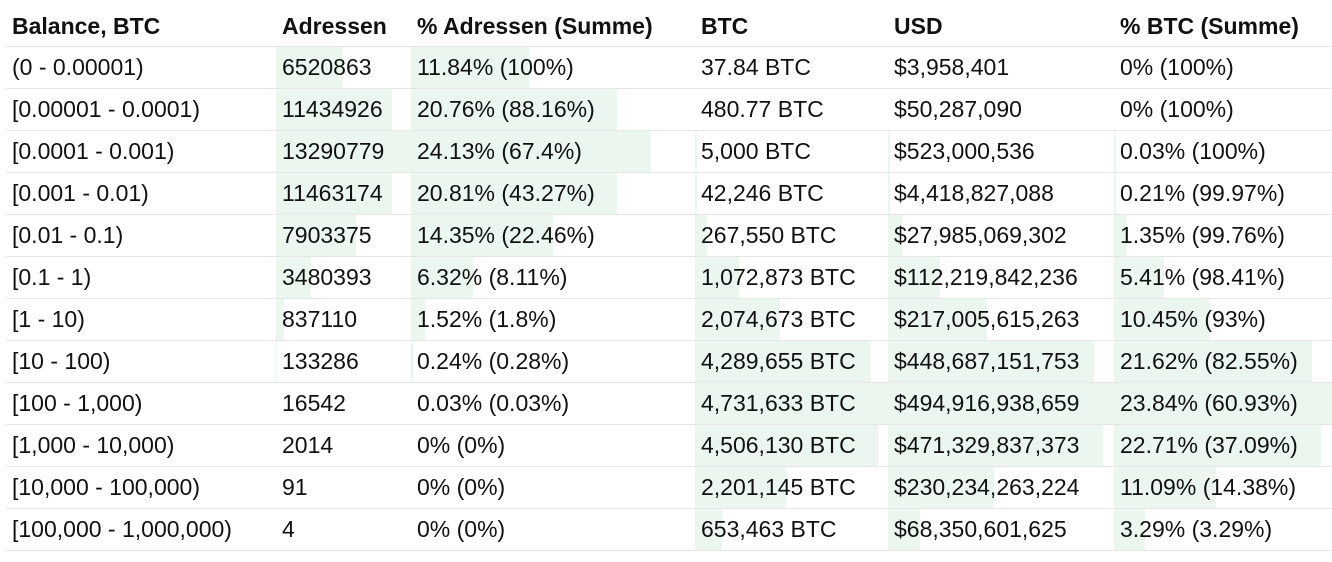 This screenshot has width=1332, height=562. I want to click on cell-pct-btc: 1.35% (99.76%), so click(1223, 235).